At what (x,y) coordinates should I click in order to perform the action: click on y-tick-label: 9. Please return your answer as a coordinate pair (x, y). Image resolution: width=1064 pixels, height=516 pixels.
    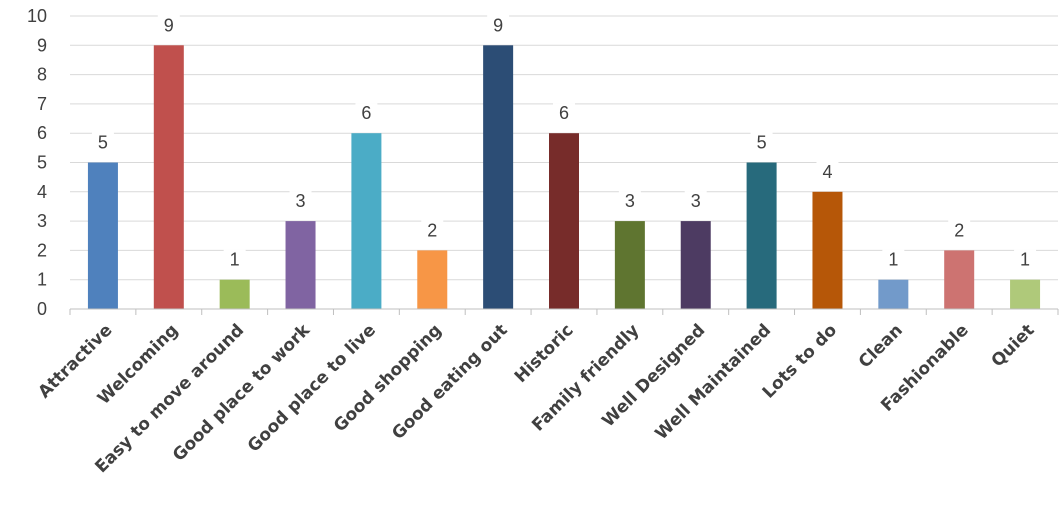
    Looking at the image, I should click on (42, 45).